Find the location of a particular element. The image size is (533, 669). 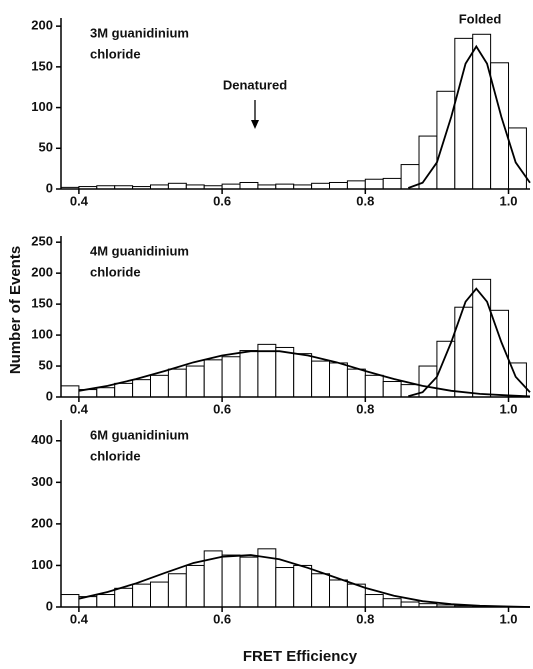

y-tick-label: 300 is located at coordinates (42, 481).